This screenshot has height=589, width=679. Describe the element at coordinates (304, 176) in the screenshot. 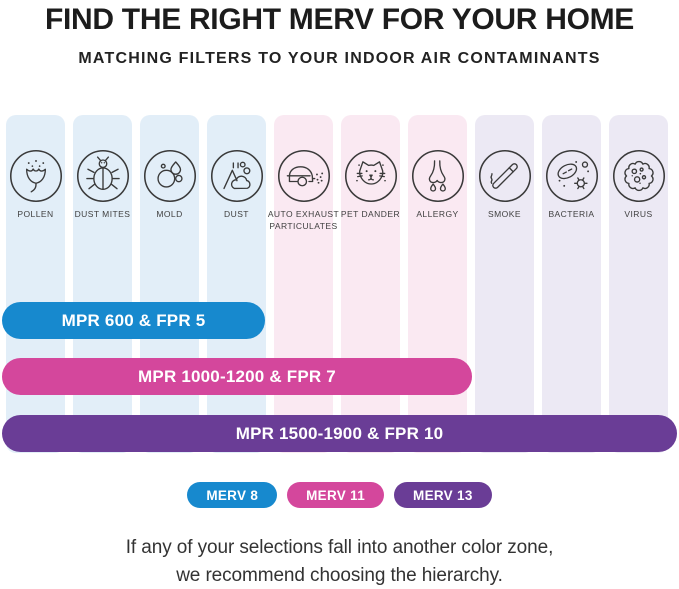

I see `car-exhaust-icon` at that location.